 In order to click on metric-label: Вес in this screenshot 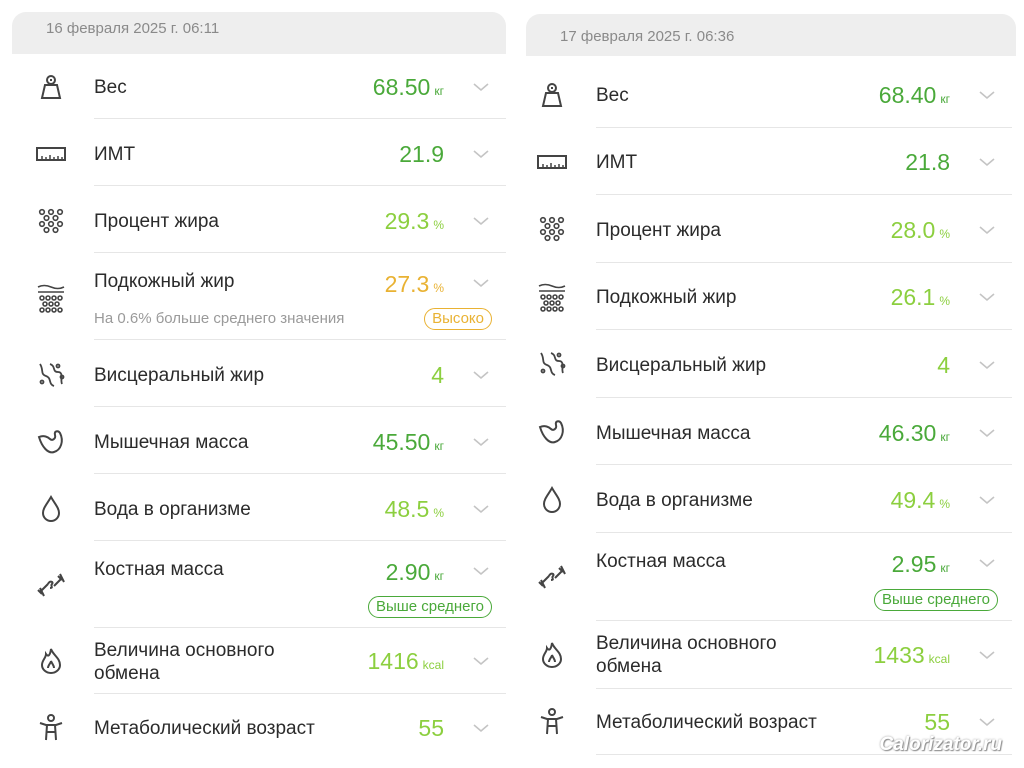, I will do `click(612, 95)`.